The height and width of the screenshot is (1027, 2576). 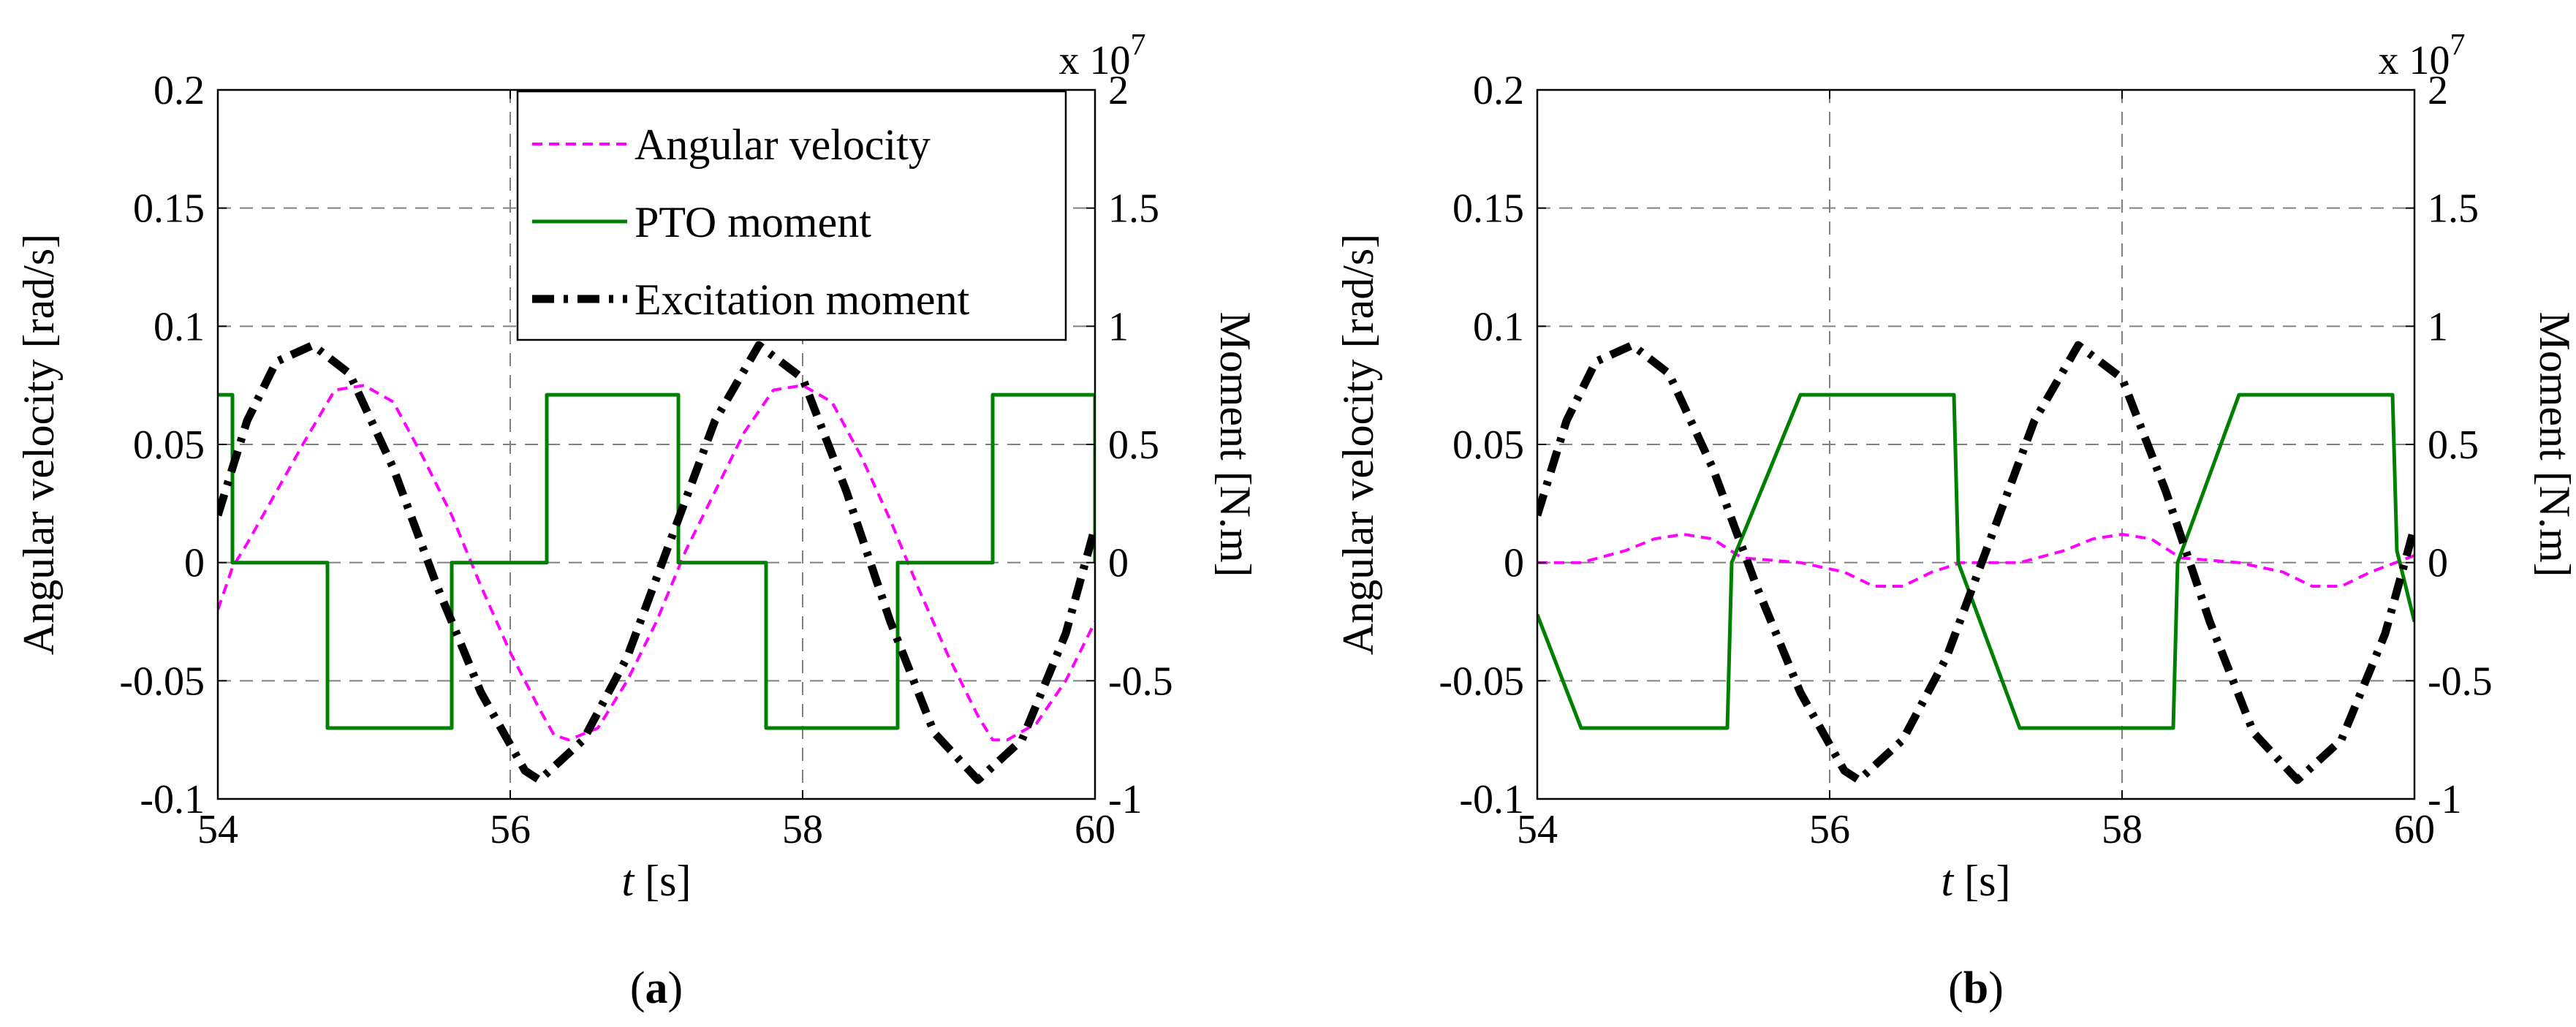 I want to click on panel-label: (b), so click(x=1976, y=988).